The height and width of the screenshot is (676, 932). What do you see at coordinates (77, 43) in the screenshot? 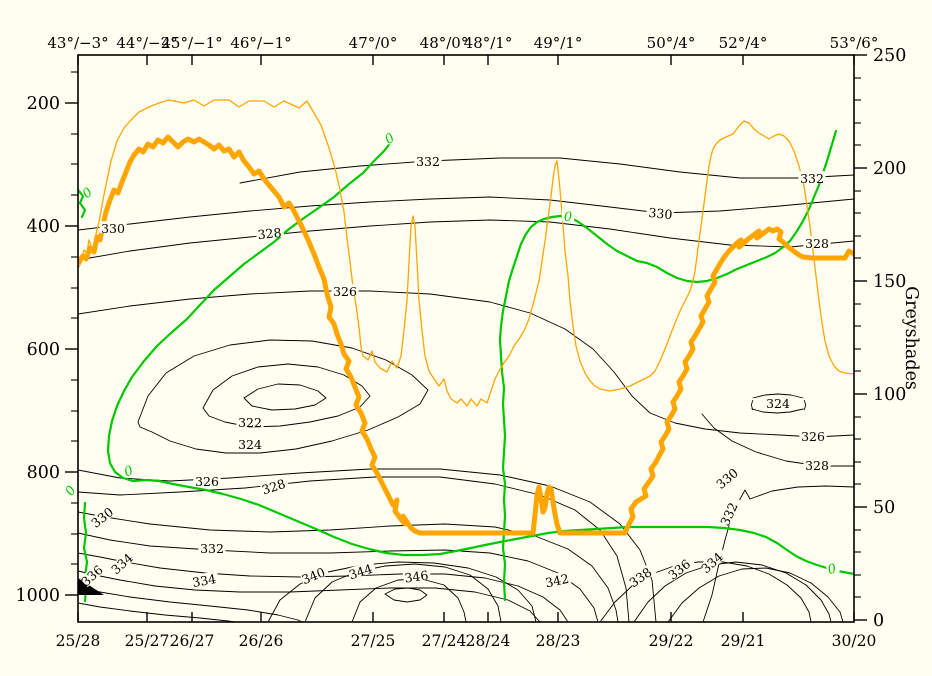
I see `top-axis-label: 43°/−3°` at bounding box center [77, 43].